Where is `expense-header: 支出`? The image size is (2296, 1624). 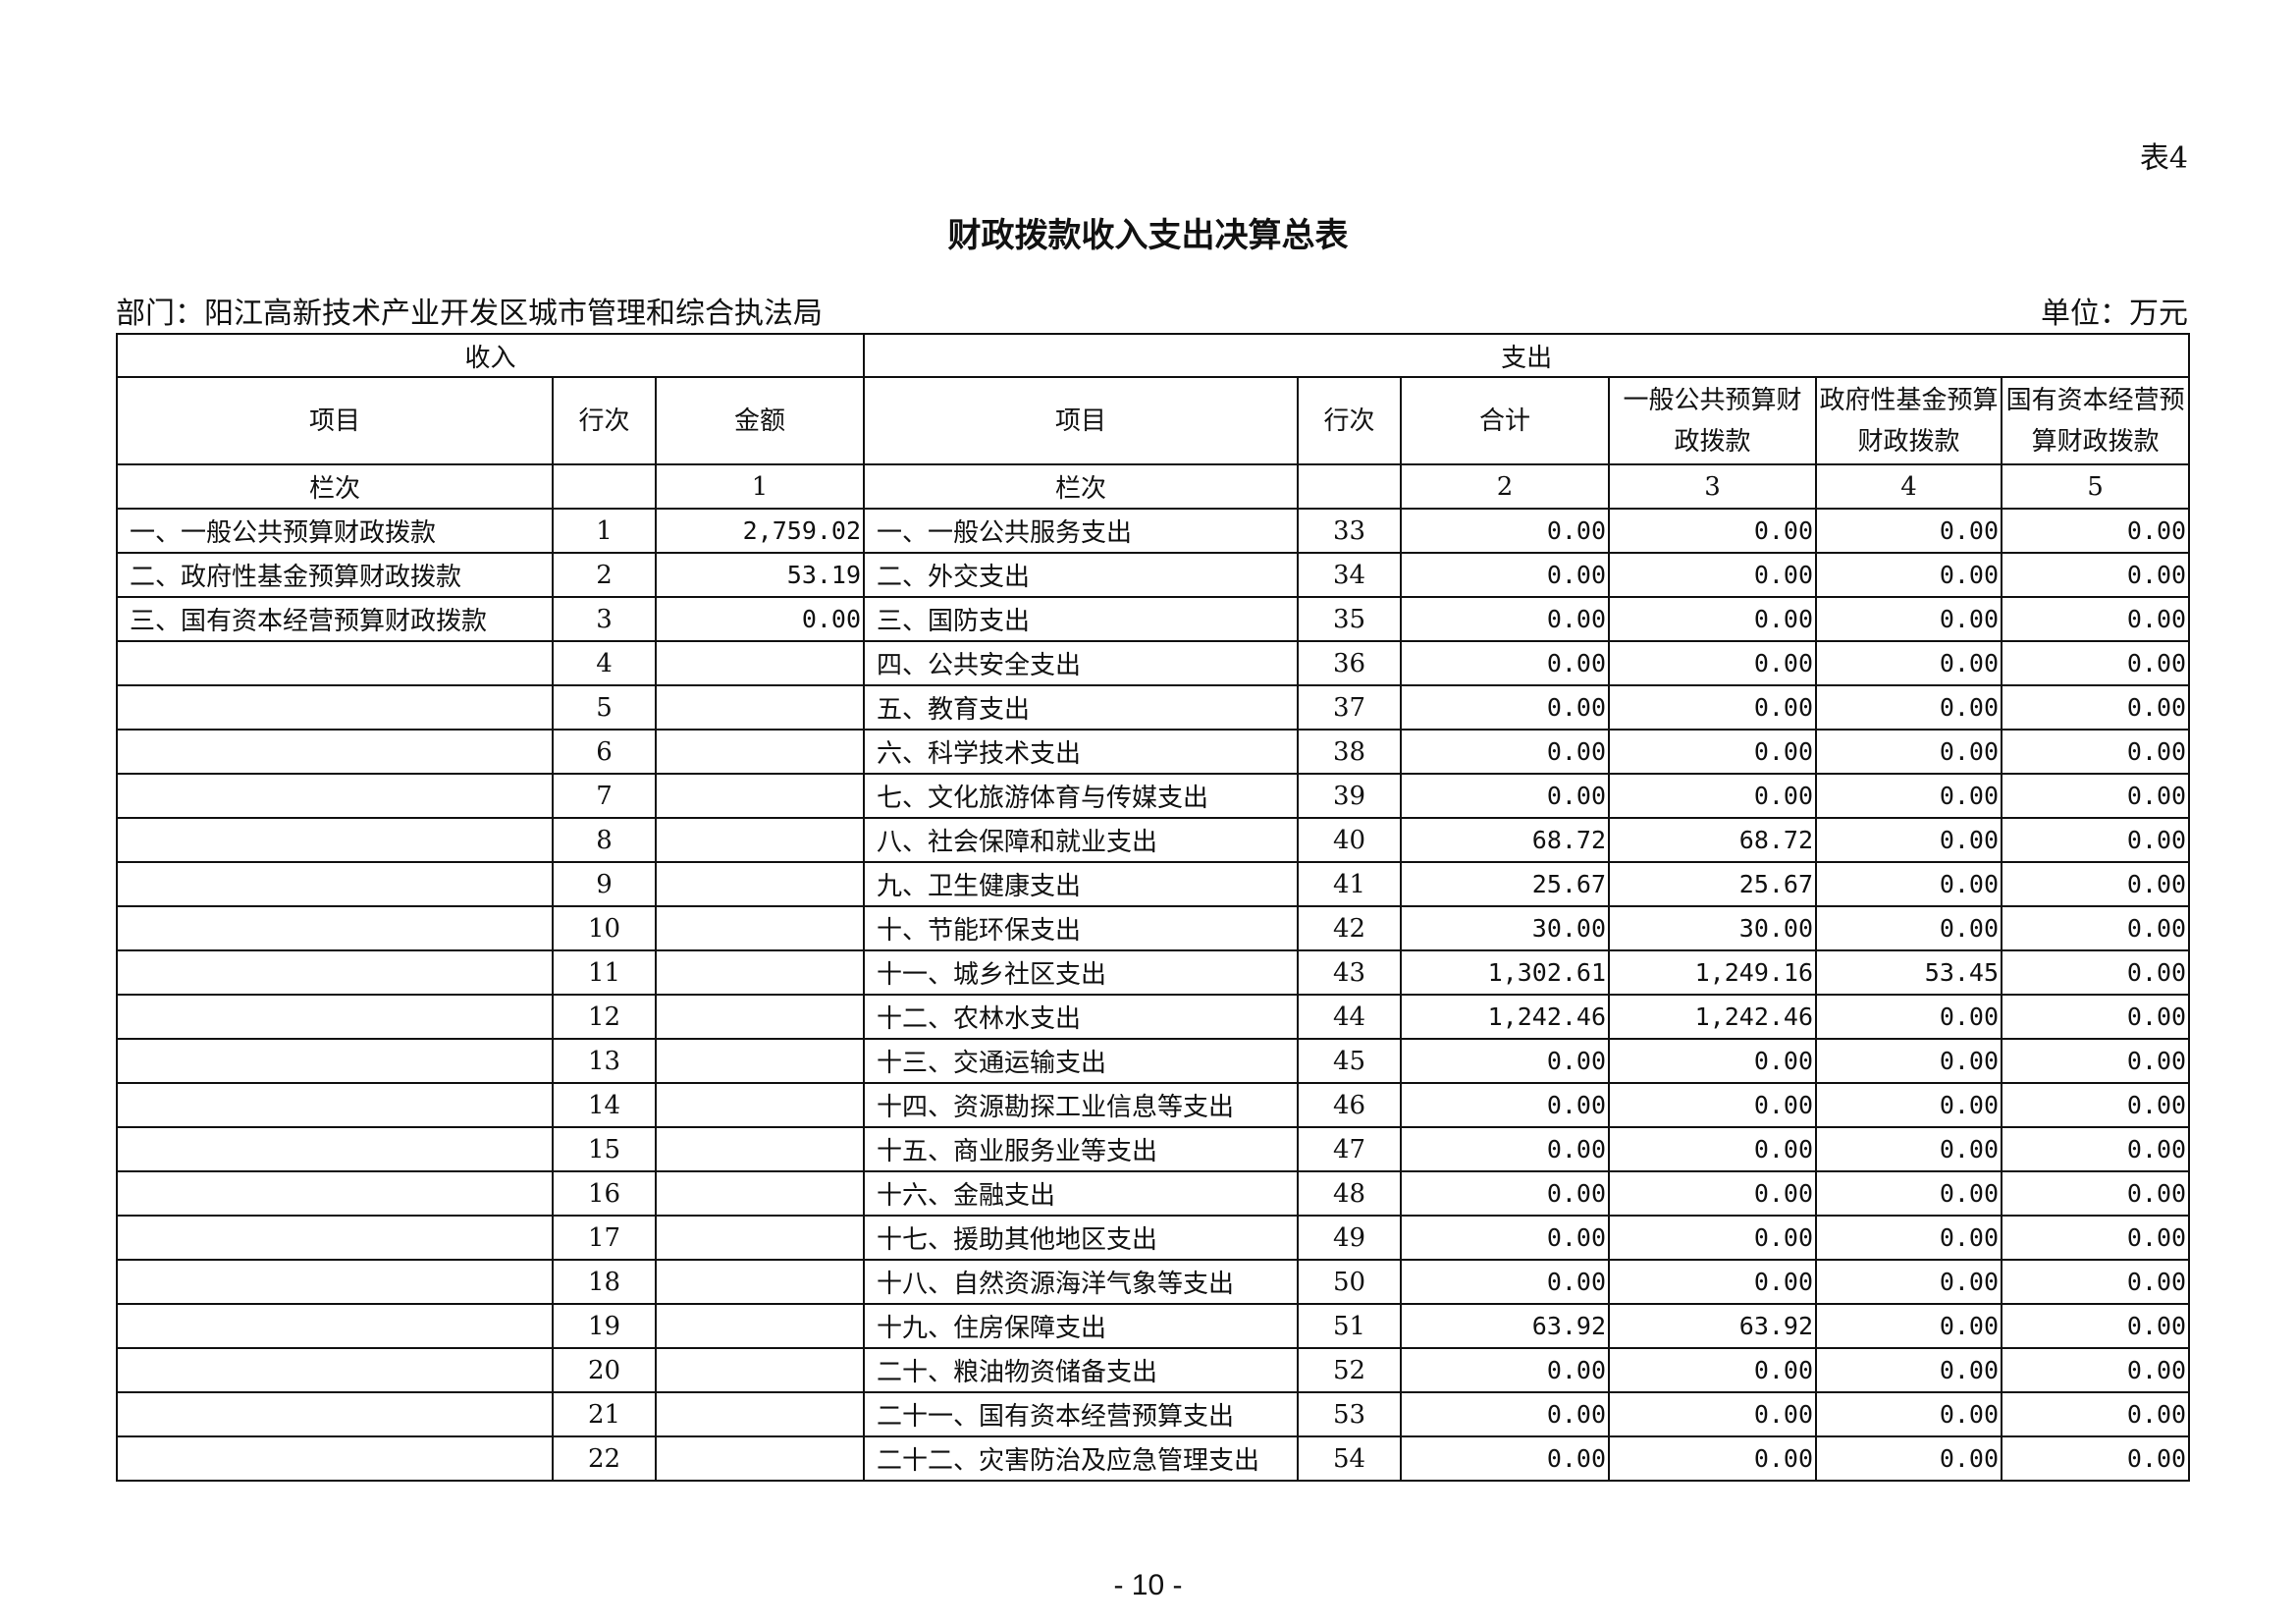 expense-header: 支出 is located at coordinates (1527, 355).